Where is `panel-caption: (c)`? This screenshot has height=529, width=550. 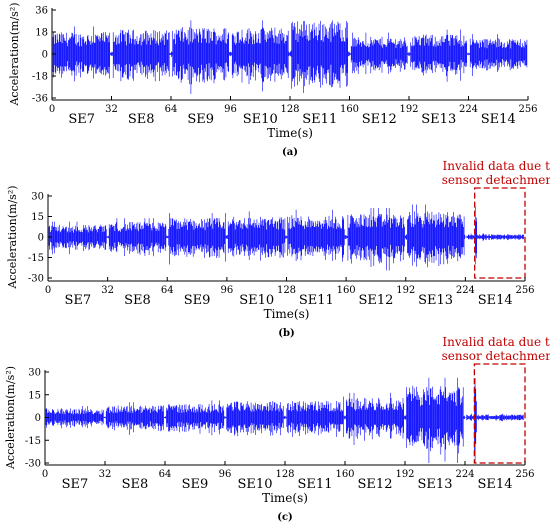 panel-caption: (c) is located at coordinates (285, 517).